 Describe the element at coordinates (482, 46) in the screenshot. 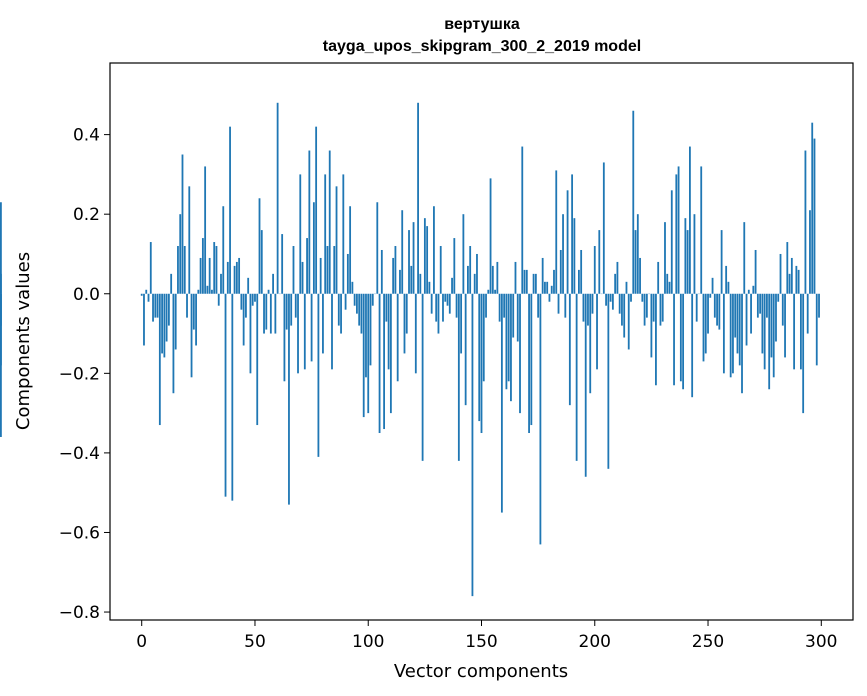

I see `chart-title-line-2: tayga_upos_skipgram_300_2_2019 model` at that location.